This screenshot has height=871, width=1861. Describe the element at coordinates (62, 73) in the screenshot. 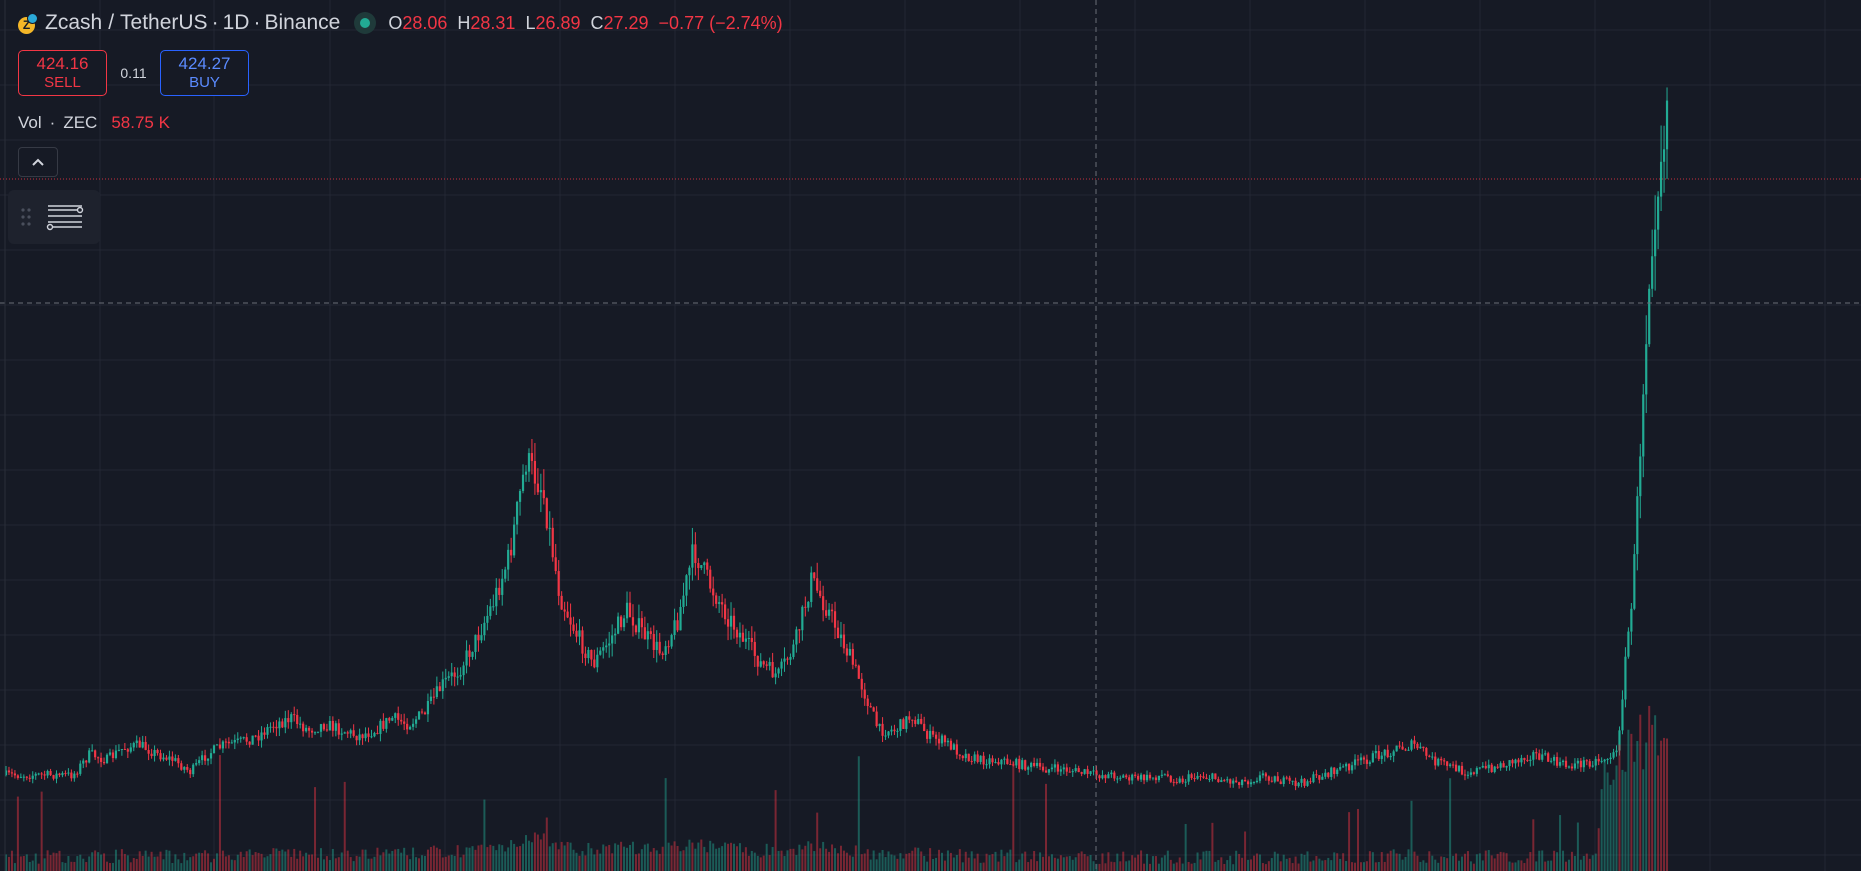

I see `sell-button: 424.16 SELL` at that location.